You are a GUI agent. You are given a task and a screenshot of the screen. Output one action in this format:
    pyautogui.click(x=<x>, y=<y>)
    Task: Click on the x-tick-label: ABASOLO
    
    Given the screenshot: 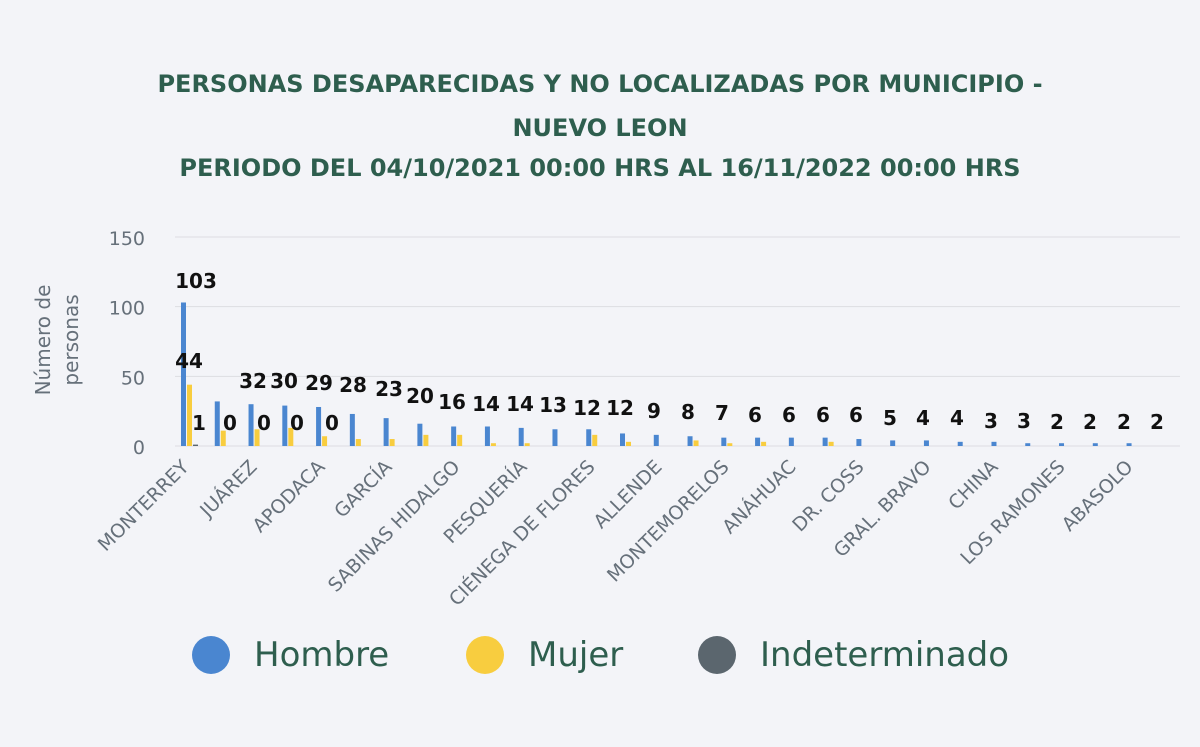 What is the action you would take?
    pyautogui.click(x=1098, y=496)
    